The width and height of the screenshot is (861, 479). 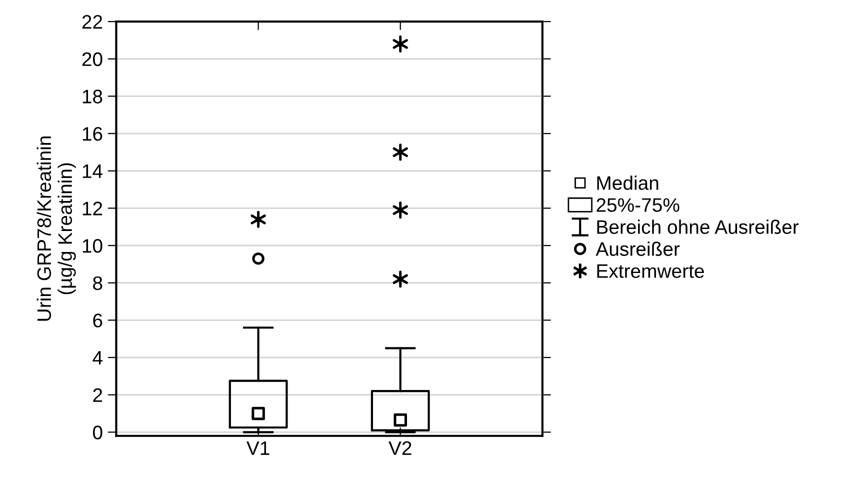 What do you see at coordinates (650, 271) in the screenshot?
I see `legend-label: Extremwerte` at bounding box center [650, 271].